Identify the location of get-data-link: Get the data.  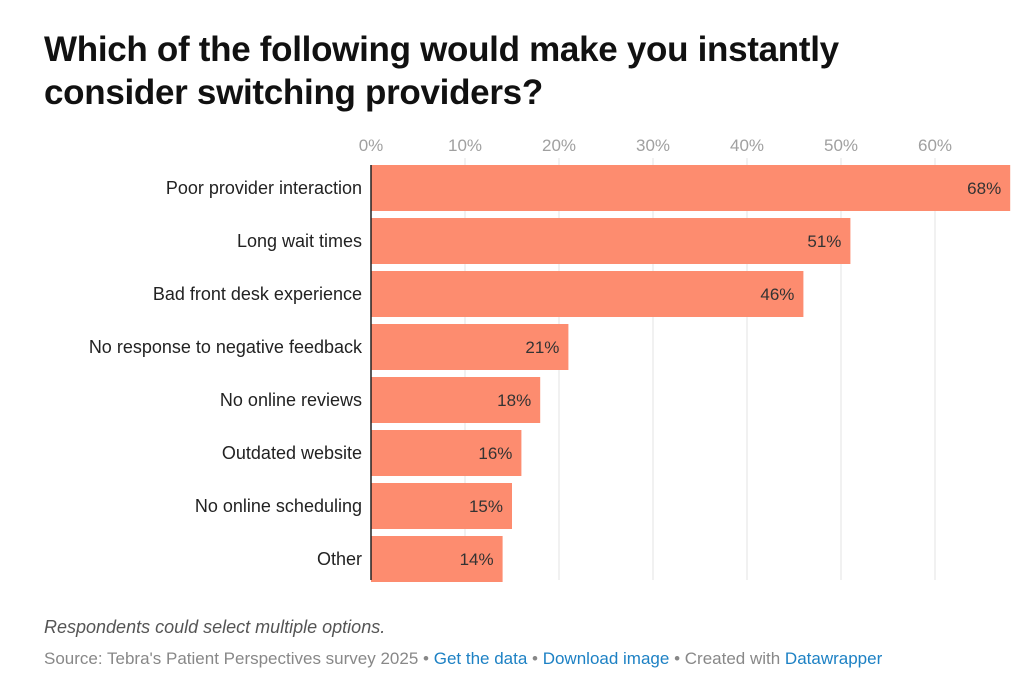
(480, 658).